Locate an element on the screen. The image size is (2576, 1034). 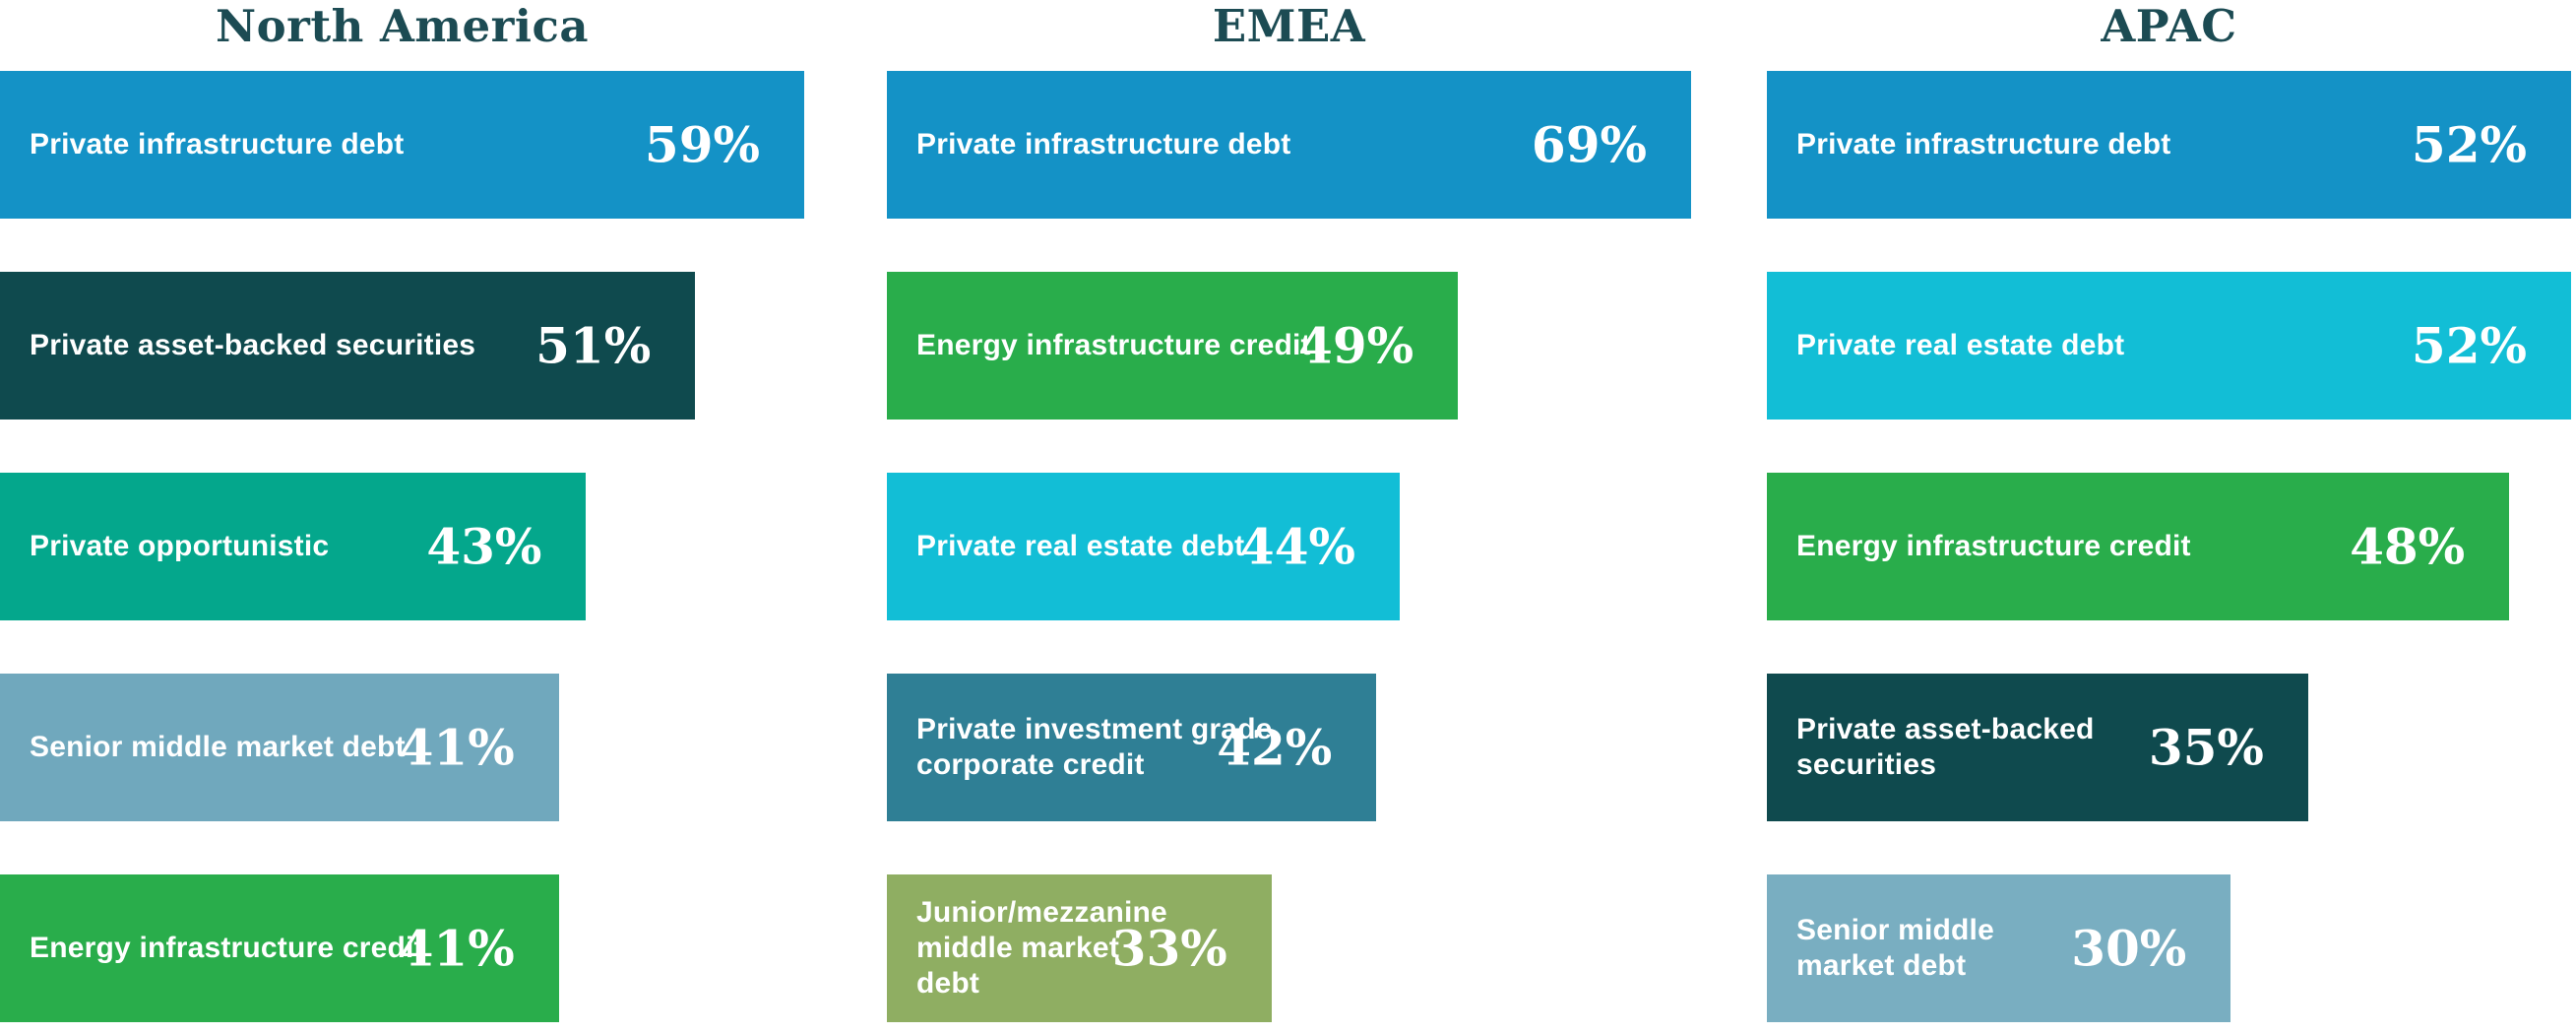
column-title-north-america: North America is located at coordinates (403, 26).